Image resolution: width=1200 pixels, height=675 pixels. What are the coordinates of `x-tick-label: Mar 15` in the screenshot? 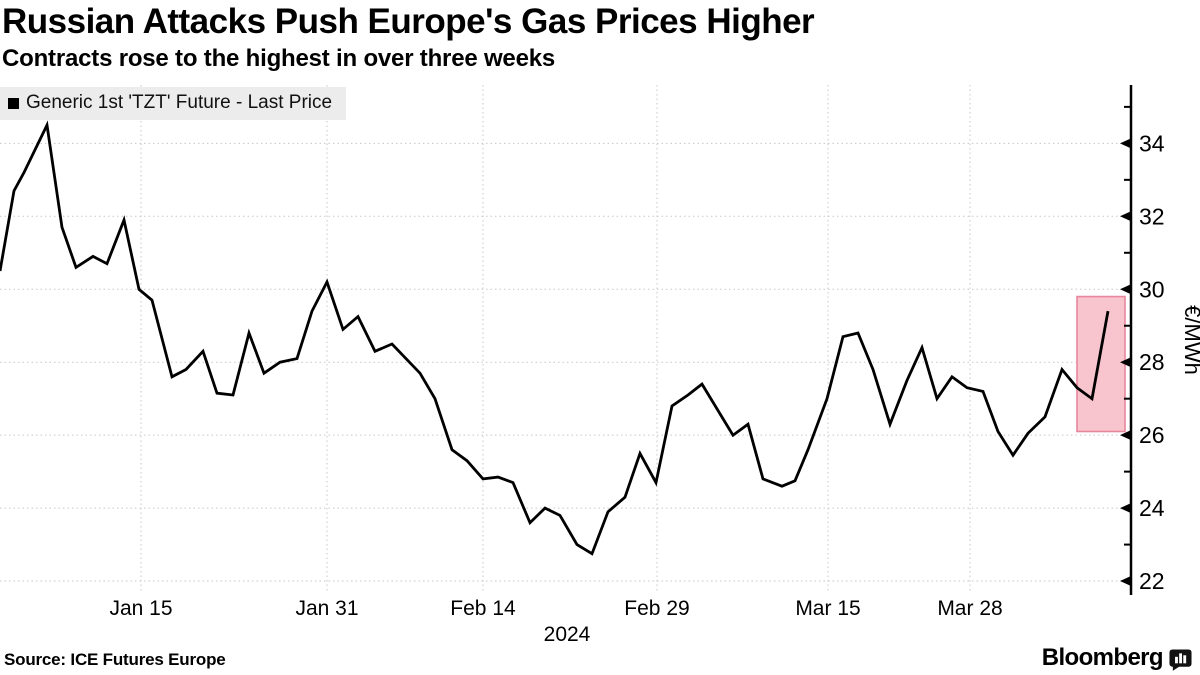 It's located at (827, 608).